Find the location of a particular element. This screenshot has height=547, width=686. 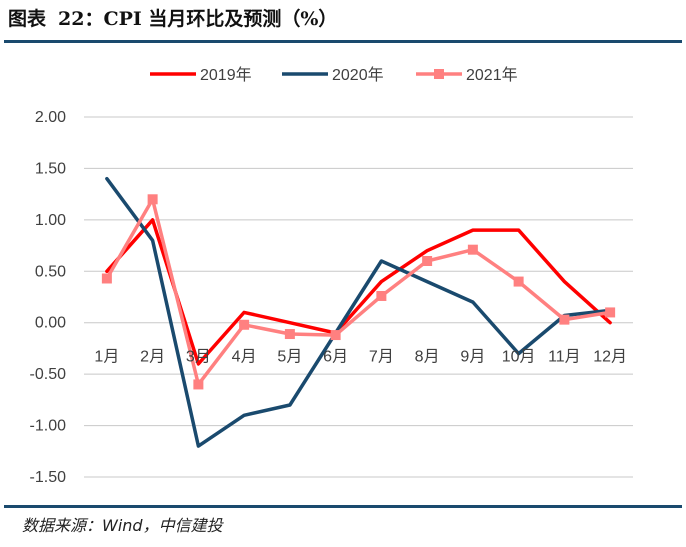

y-tick-label: -1.00 is located at coordinates (48, 426).